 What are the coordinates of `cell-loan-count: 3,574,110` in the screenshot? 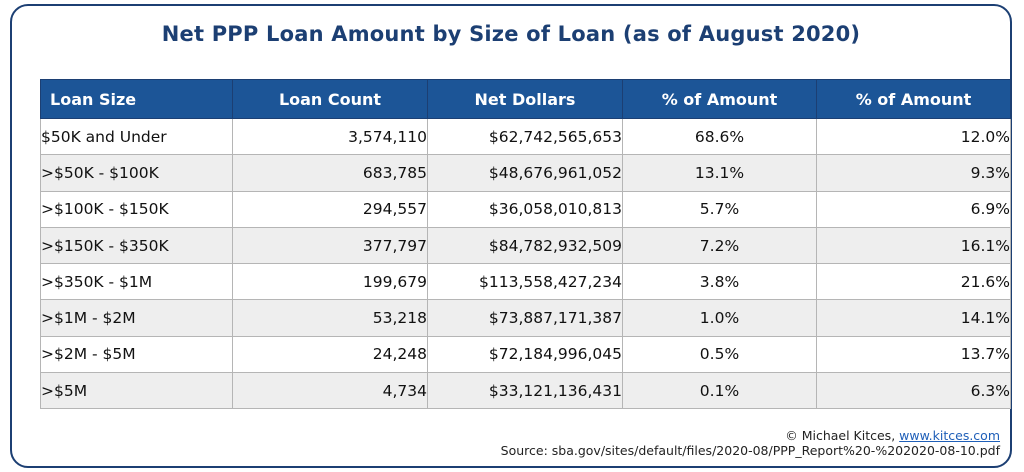 It's located at (330, 136).